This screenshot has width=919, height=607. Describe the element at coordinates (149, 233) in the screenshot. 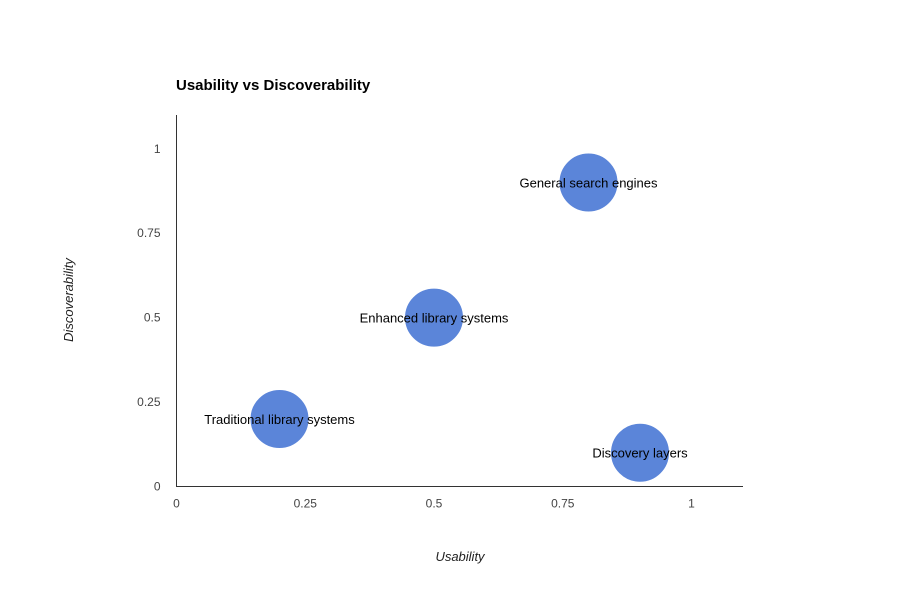

I see `y-tick-label: 0.75` at that location.